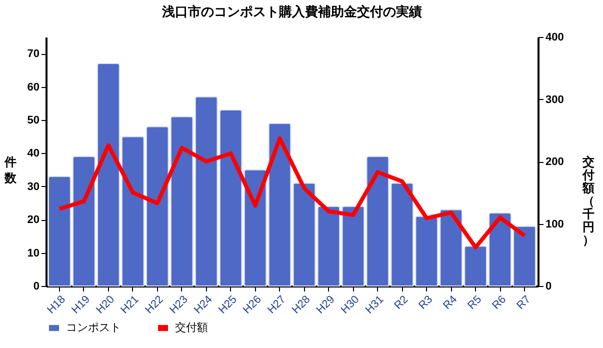 The height and width of the screenshot is (348, 603). I want to click on x-tick-label: R3, so click(426, 303).